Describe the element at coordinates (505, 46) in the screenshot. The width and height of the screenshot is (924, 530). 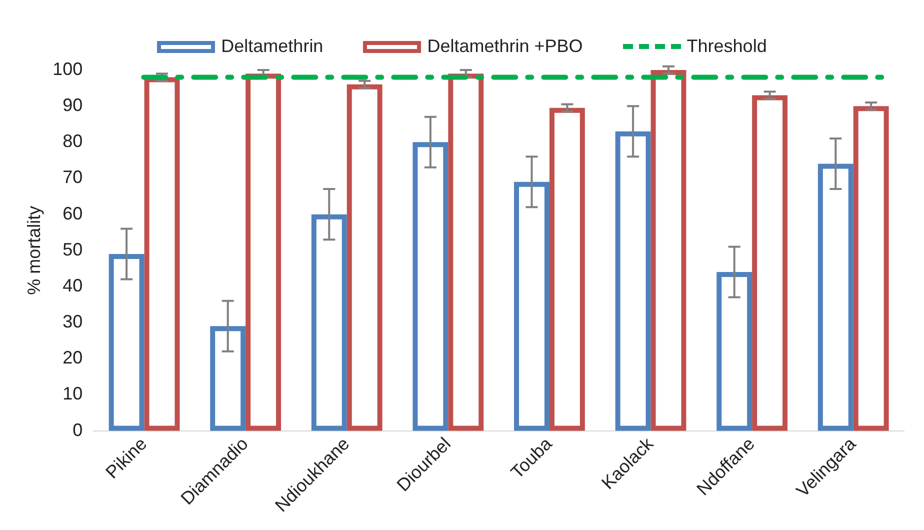
I see `legend-label: Deltamethrin +PBO` at that location.